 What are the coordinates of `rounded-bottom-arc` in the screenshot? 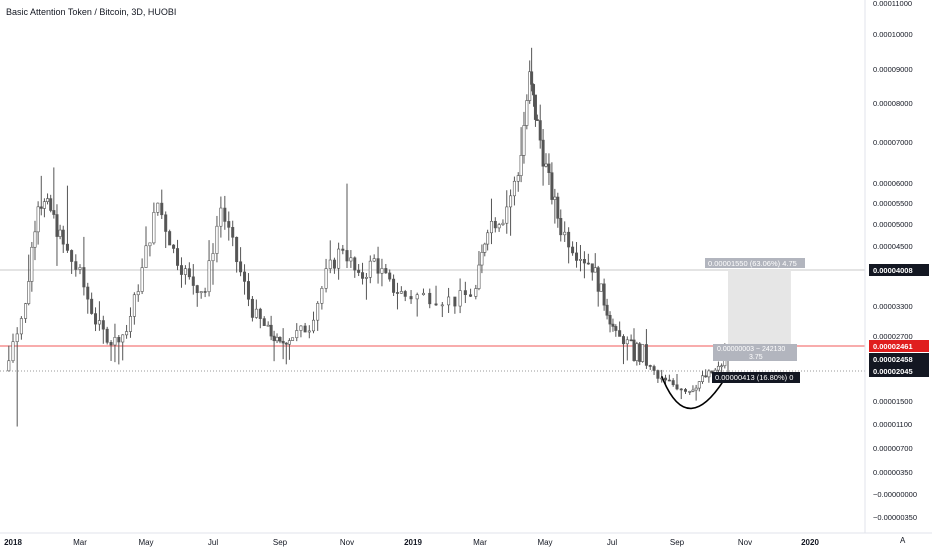 It's located at (694, 391).